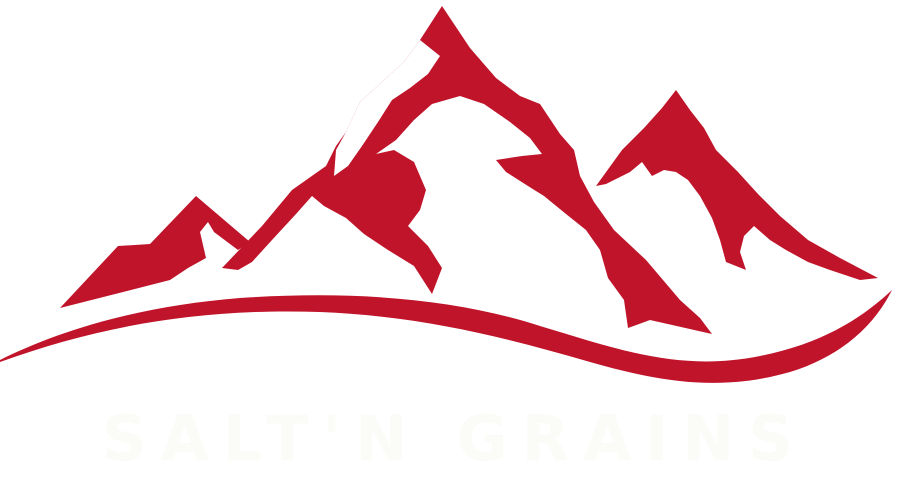  I want to click on left-small-peak, so click(155, 252).